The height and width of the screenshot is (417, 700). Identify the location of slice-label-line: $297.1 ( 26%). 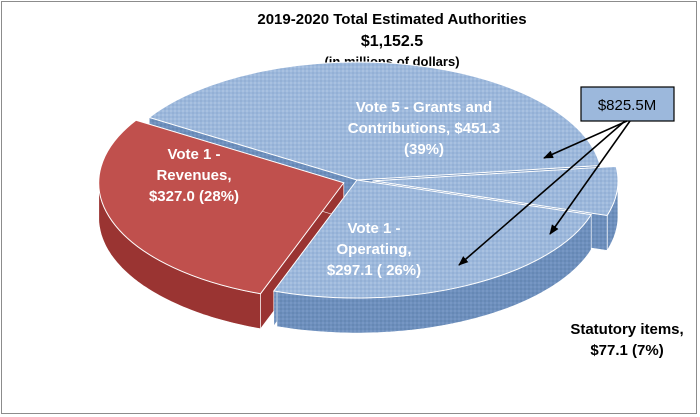
(374, 270).